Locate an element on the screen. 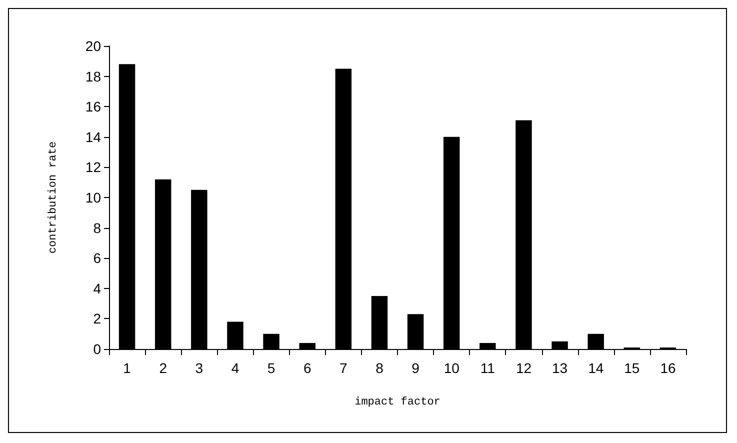 This screenshot has height=443, width=737. x-tick-label: 2 is located at coordinates (163, 368).